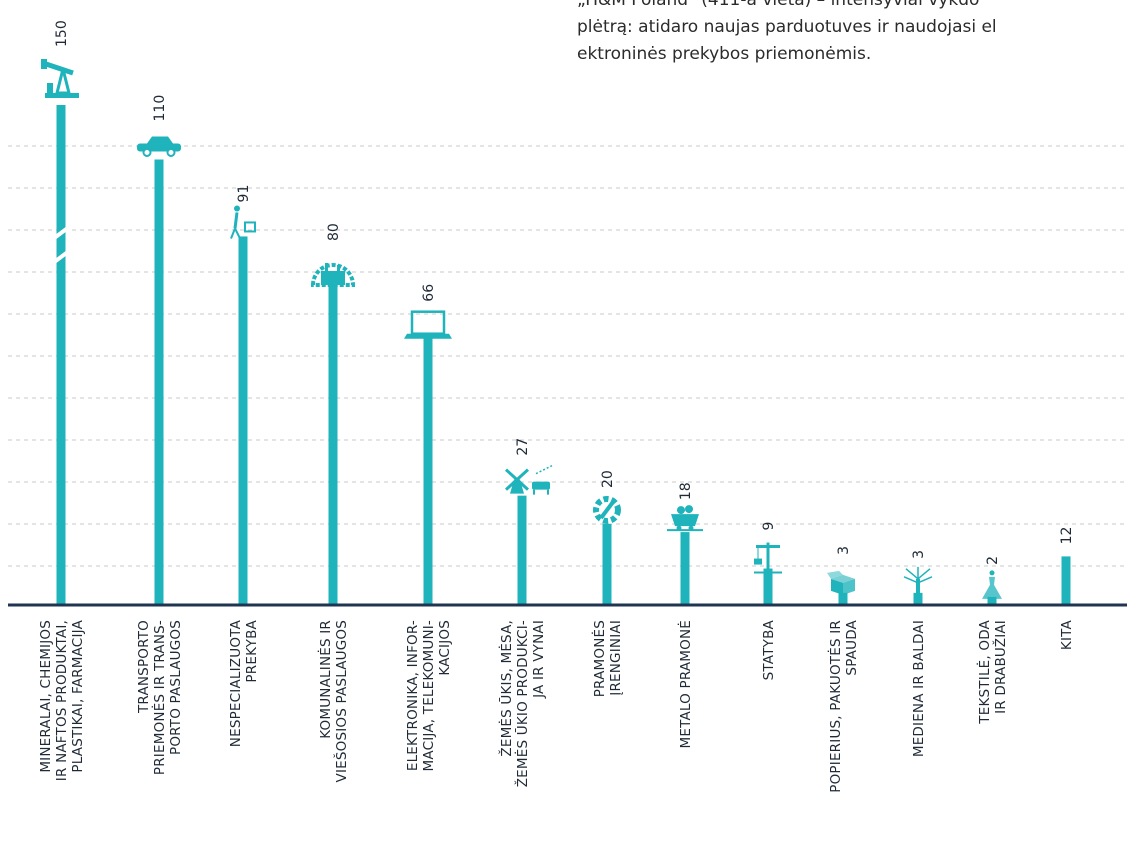 The image size is (1127, 859). What do you see at coordinates (1067, 634) in the screenshot?
I see `category-label: KITA` at bounding box center [1067, 634].